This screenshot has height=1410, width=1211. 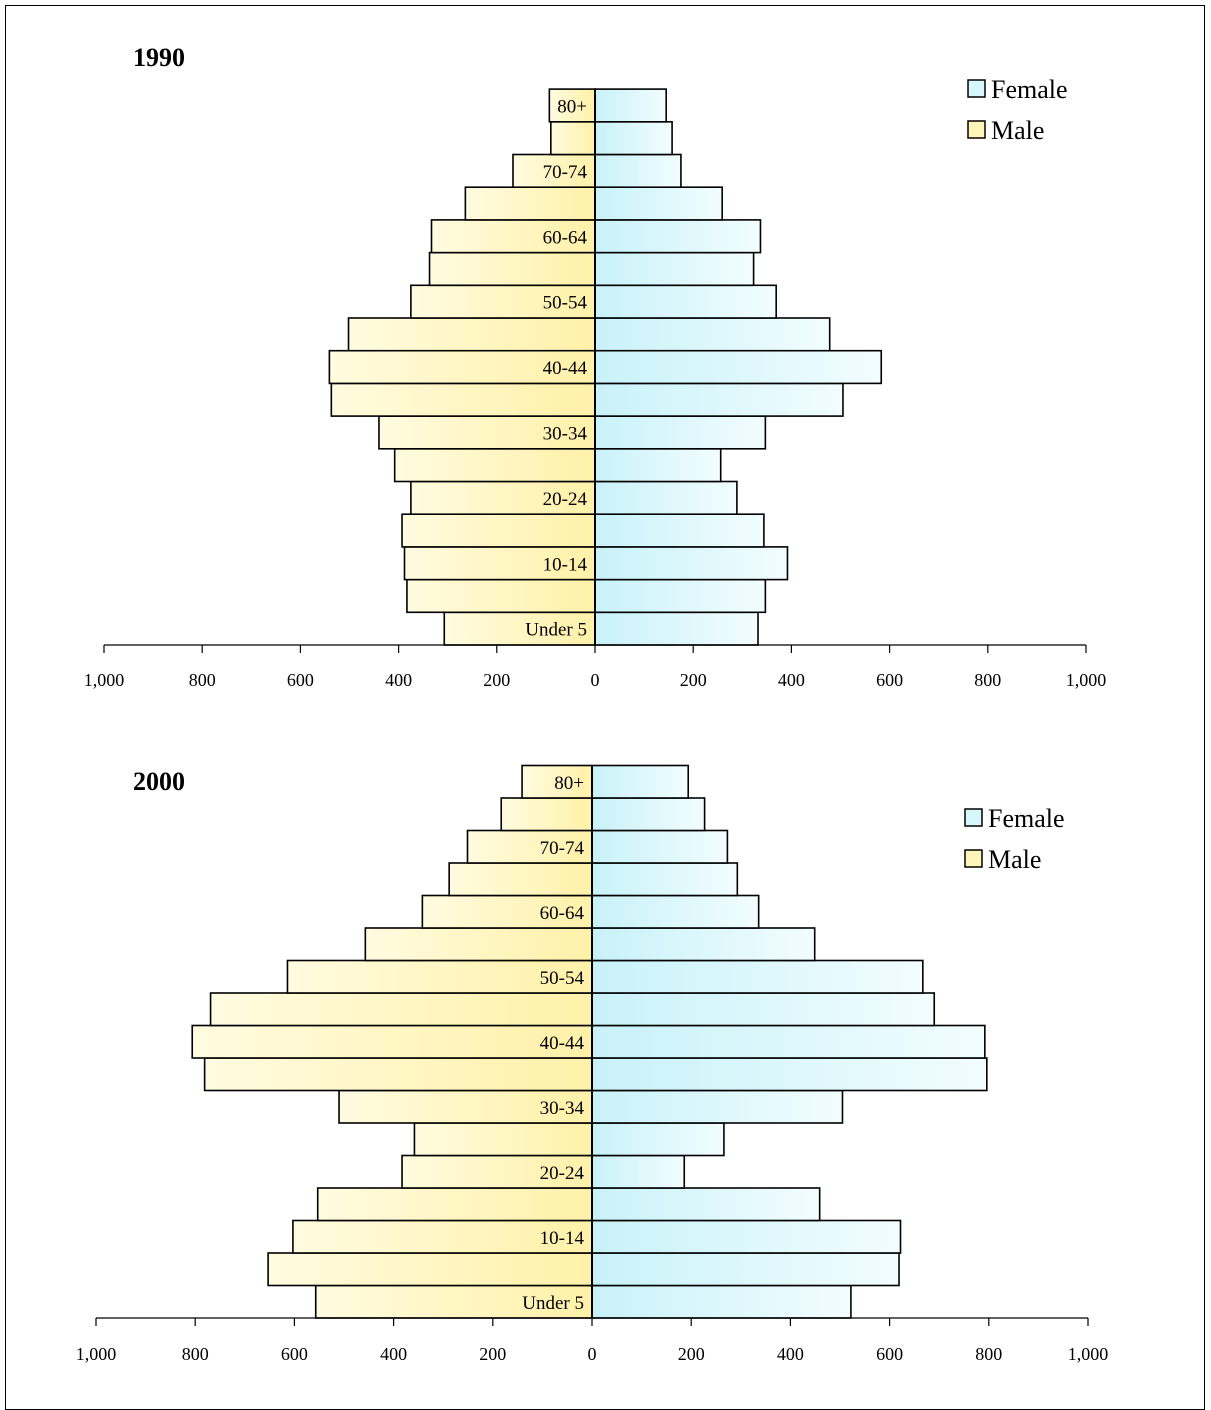 I want to click on chart-title: 2000, so click(x=159, y=781).